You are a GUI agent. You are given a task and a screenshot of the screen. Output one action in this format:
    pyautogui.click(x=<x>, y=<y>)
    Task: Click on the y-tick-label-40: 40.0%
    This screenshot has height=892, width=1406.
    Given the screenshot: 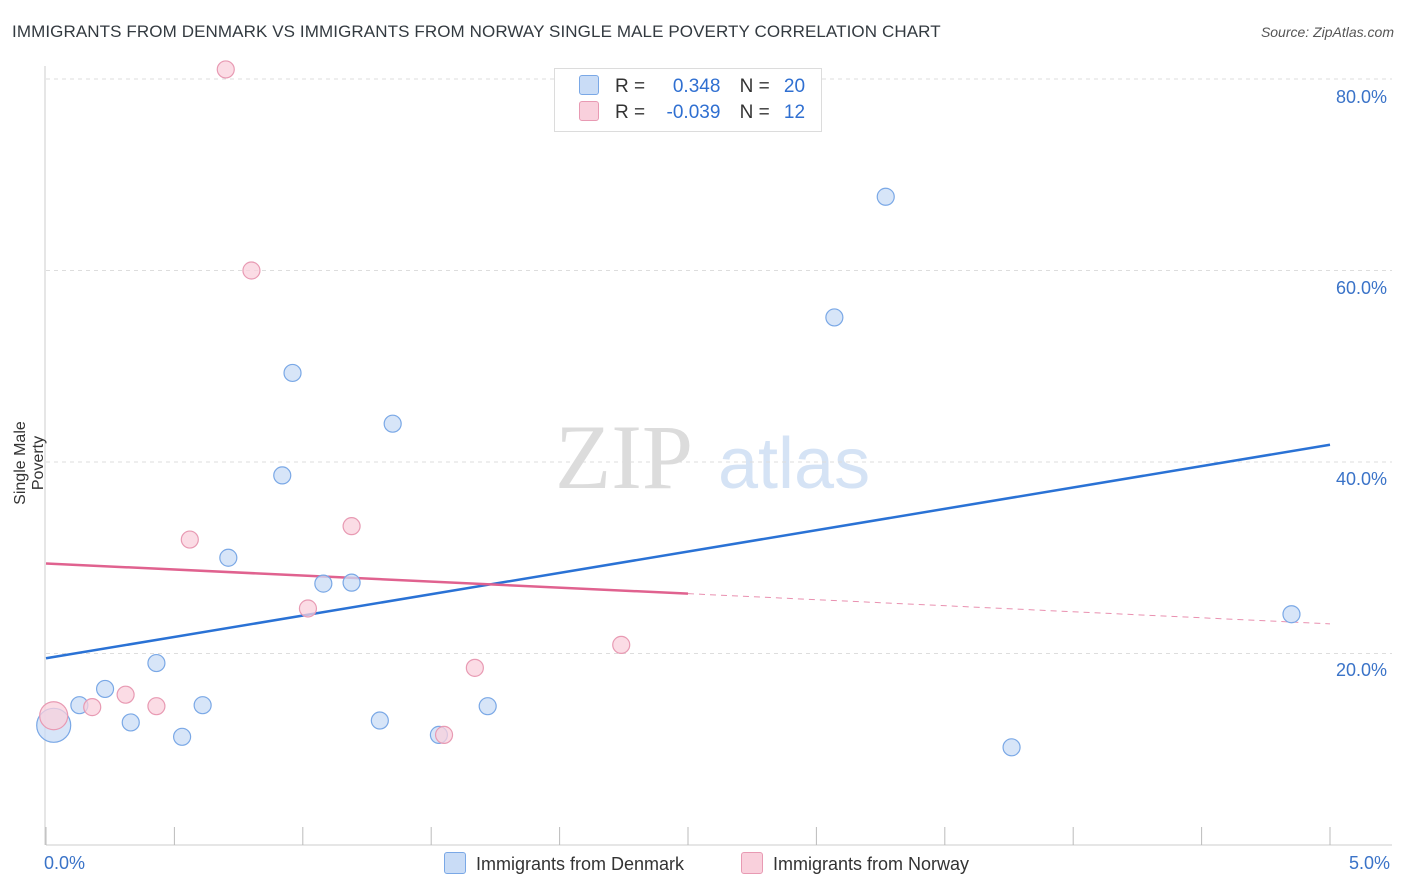 What is the action you would take?
    pyautogui.click(x=1362, y=479)
    